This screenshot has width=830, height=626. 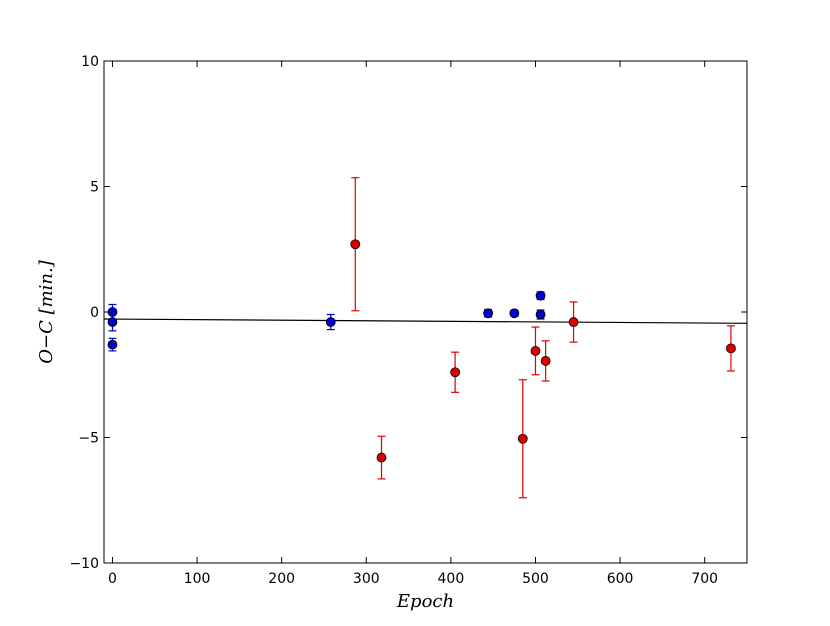 What do you see at coordinates (281, 579) in the screenshot?
I see `x-tick-label: 200` at bounding box center [281, 579].